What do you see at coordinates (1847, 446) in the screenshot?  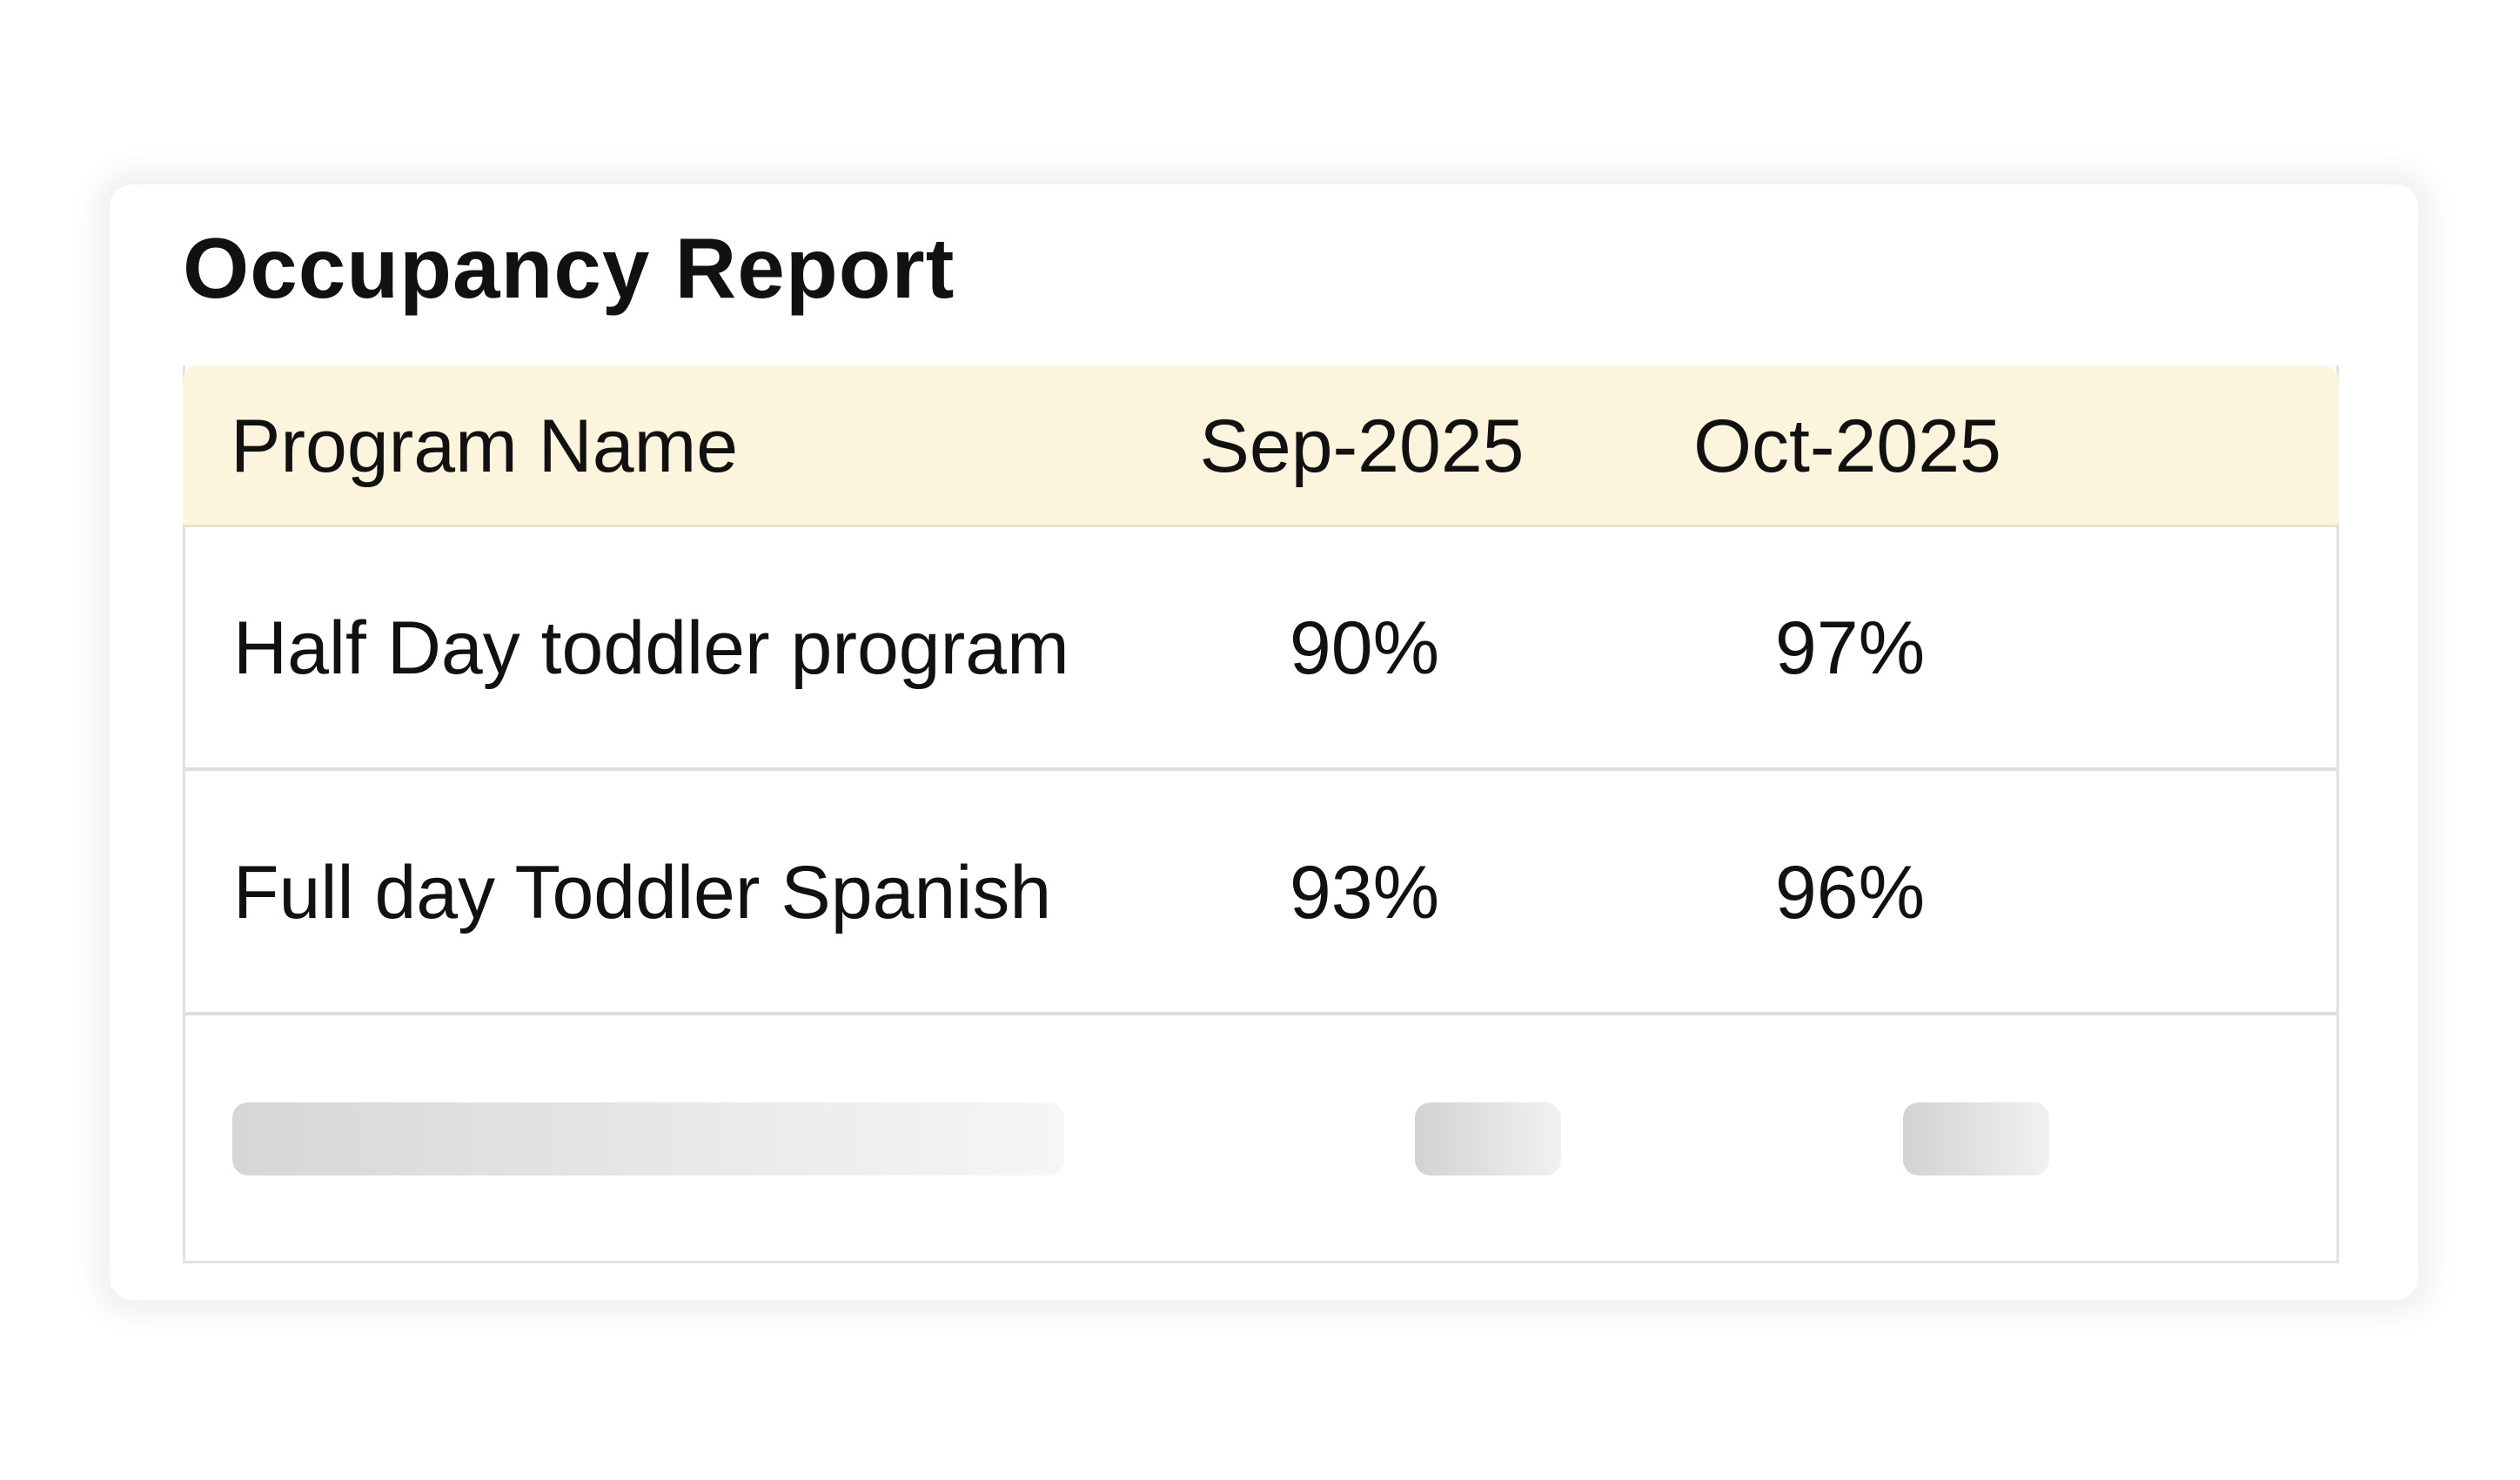 I see `header-oct-2025: Oct-2025` at bounding box center [1847, 446].